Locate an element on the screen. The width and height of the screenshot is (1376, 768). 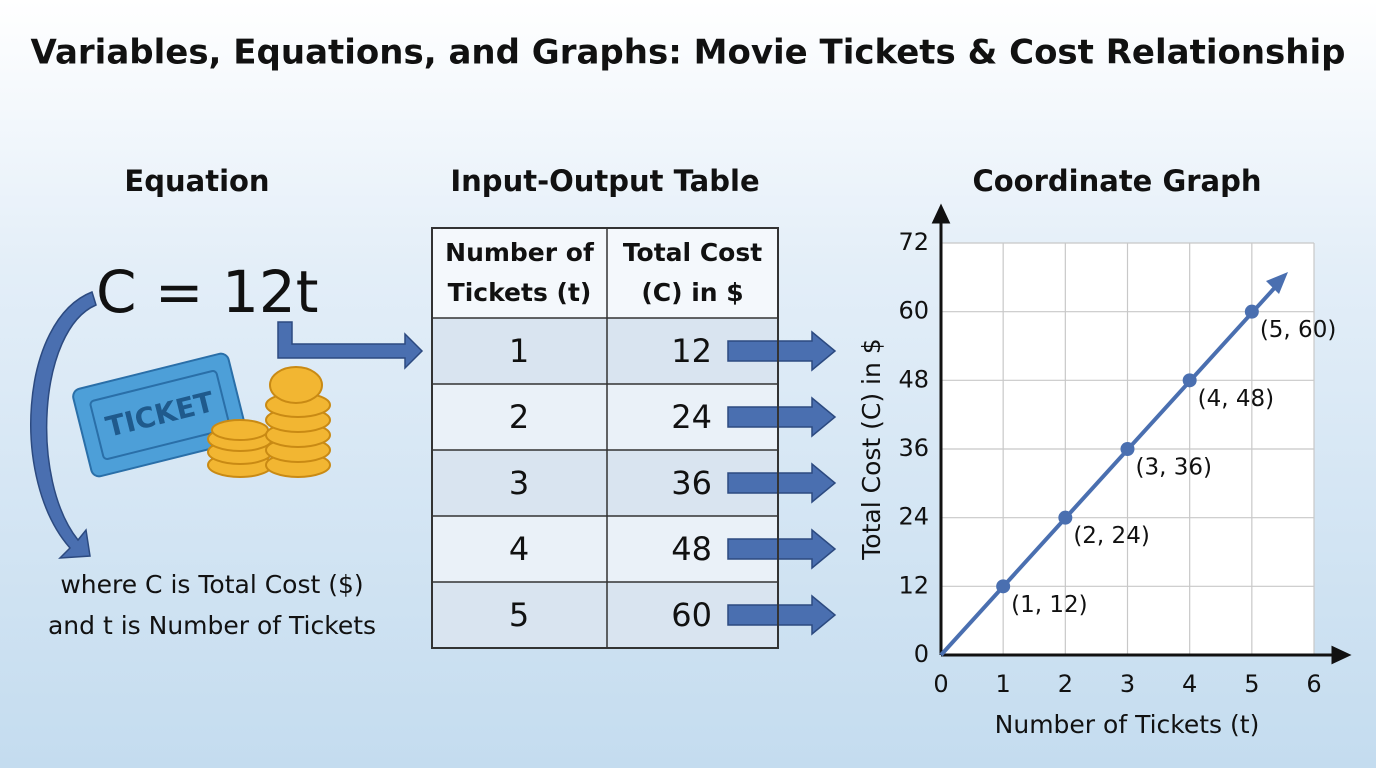
graph-heading: Coordinate Graph is located at coordinates (1116, 181).